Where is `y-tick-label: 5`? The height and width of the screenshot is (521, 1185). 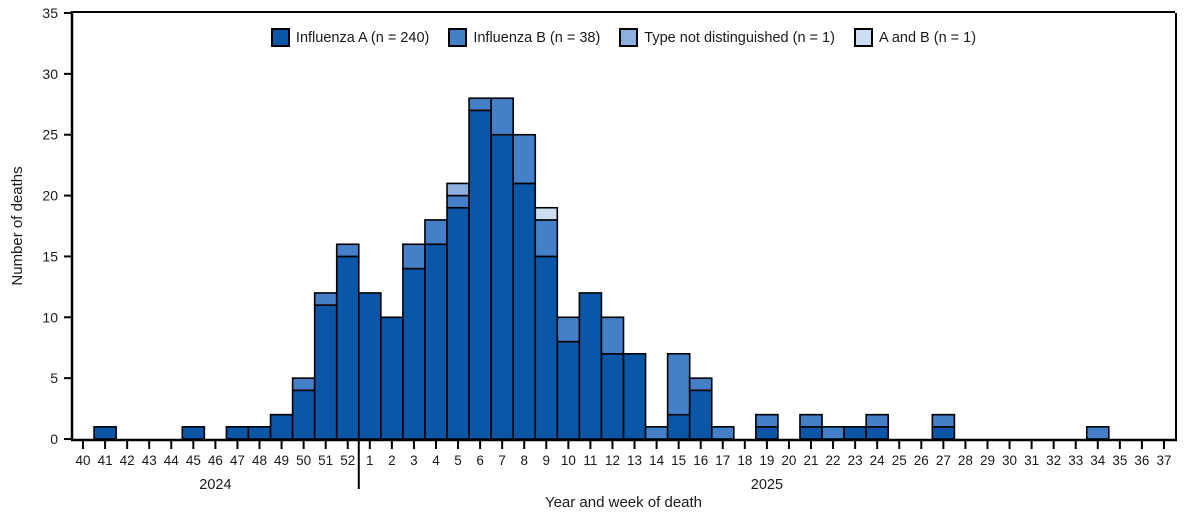
y-tick-label: 5 is located at coordinates (54, 378).